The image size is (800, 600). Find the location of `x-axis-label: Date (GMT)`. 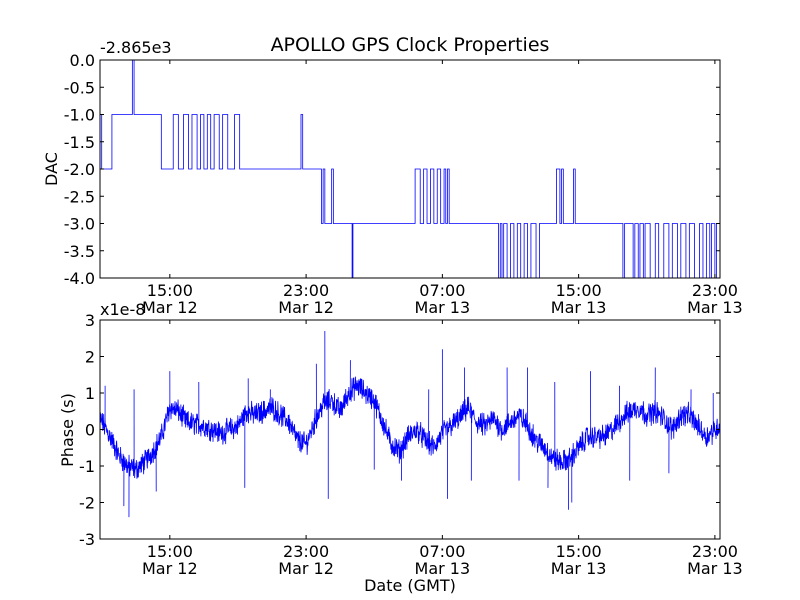

x-axis-label: Date (GMT) is located at coordinates (410, 585).